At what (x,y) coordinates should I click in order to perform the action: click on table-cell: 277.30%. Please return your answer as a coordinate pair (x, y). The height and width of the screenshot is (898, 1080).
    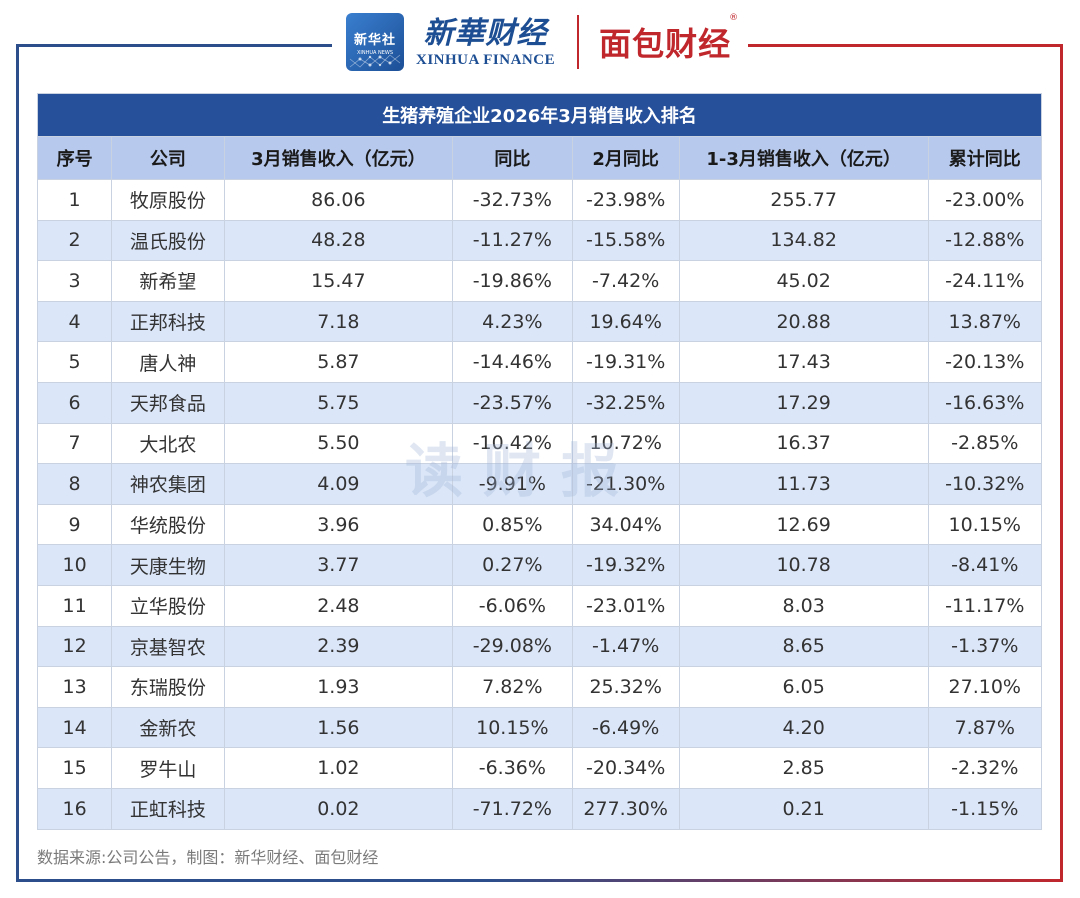
    Looking at the image, I should click on (625, 808).